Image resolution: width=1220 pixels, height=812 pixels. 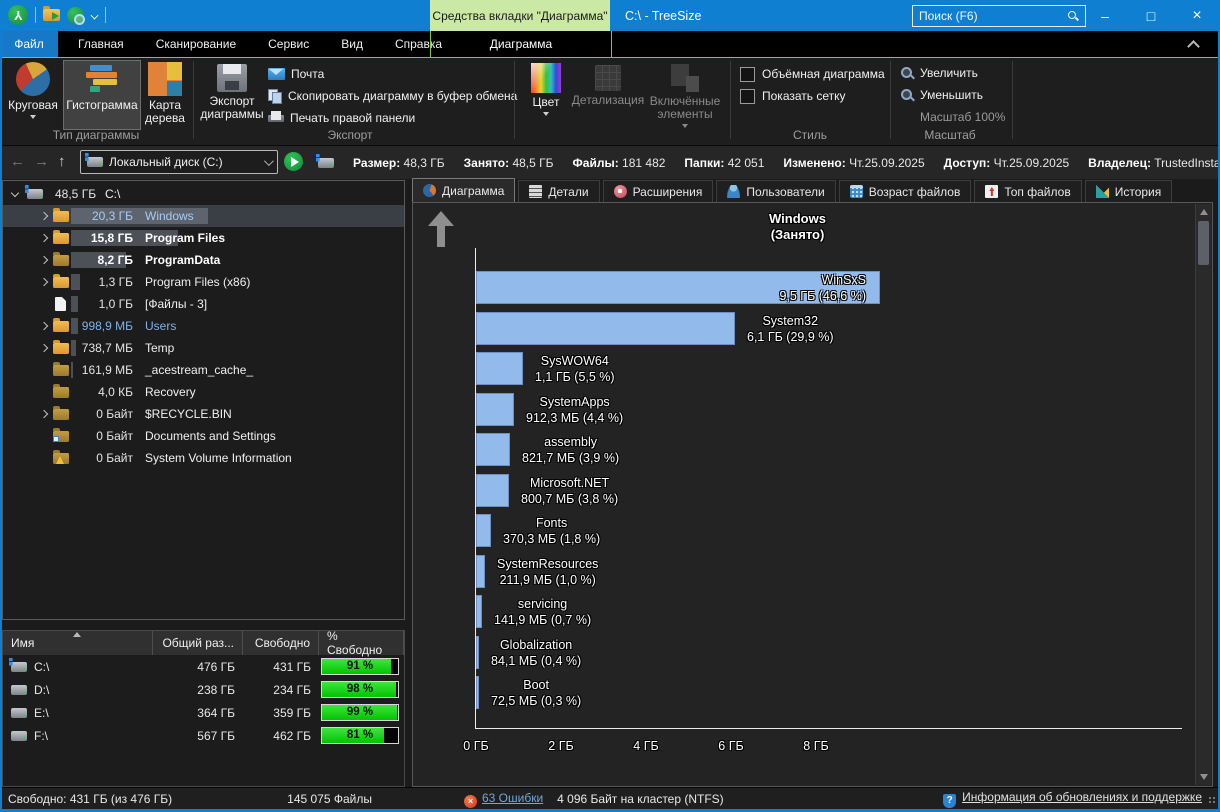 I want to click on chart-bar-SystemResources, so click(x=480, y=571).